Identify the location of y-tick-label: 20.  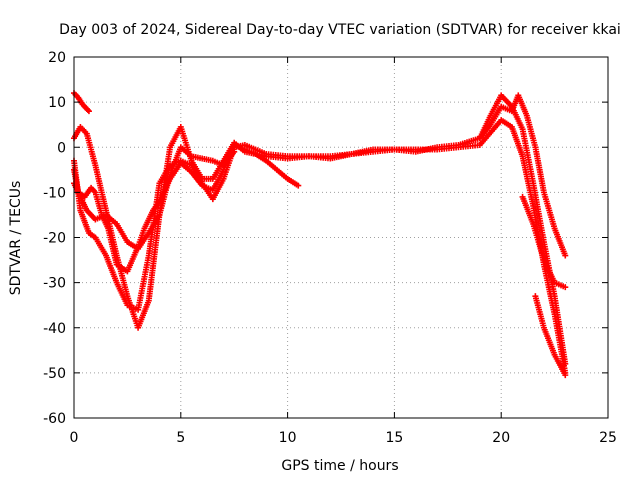
(57, 58).